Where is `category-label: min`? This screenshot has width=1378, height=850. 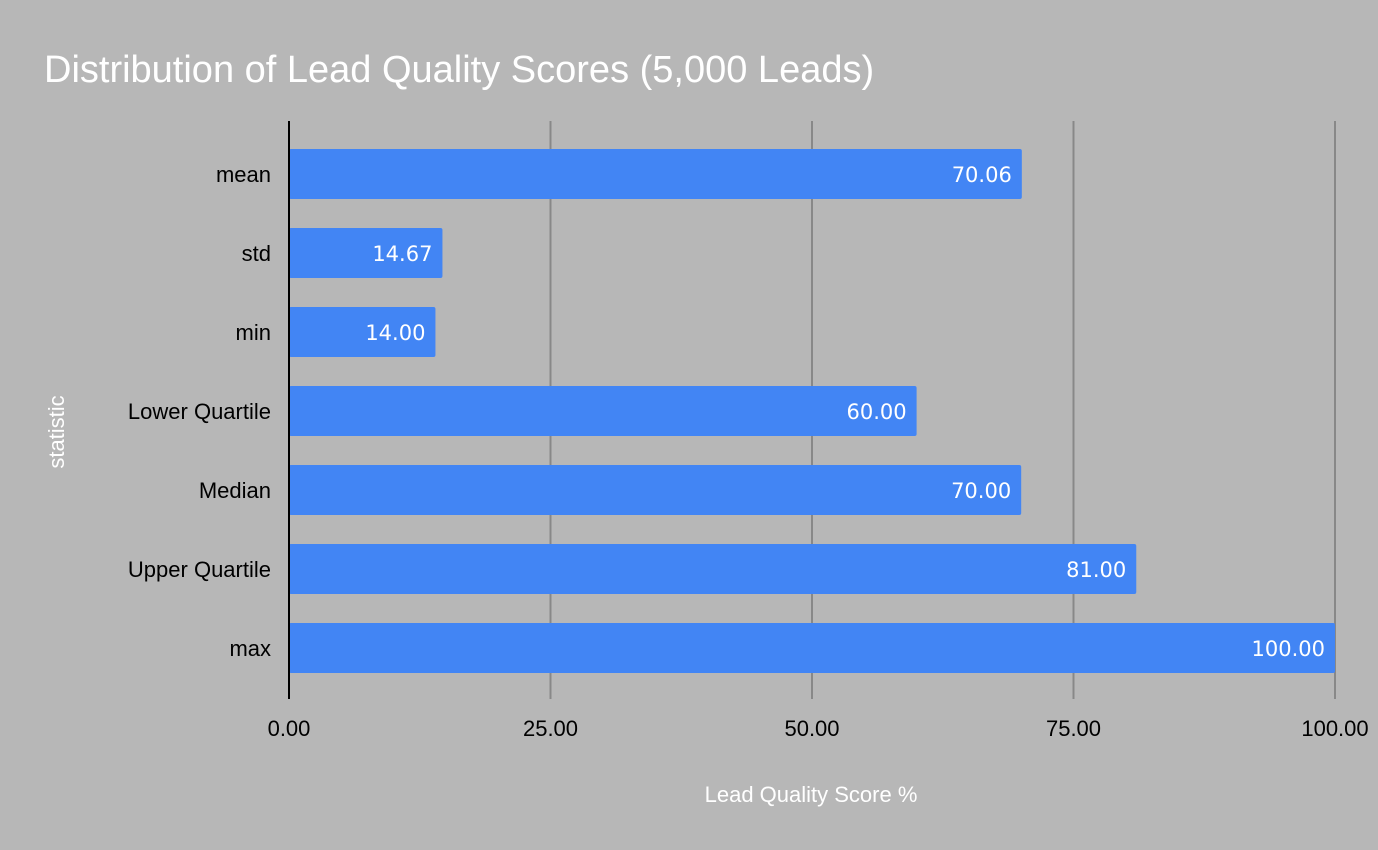
category-label: min is located at coordinates (253, 332).